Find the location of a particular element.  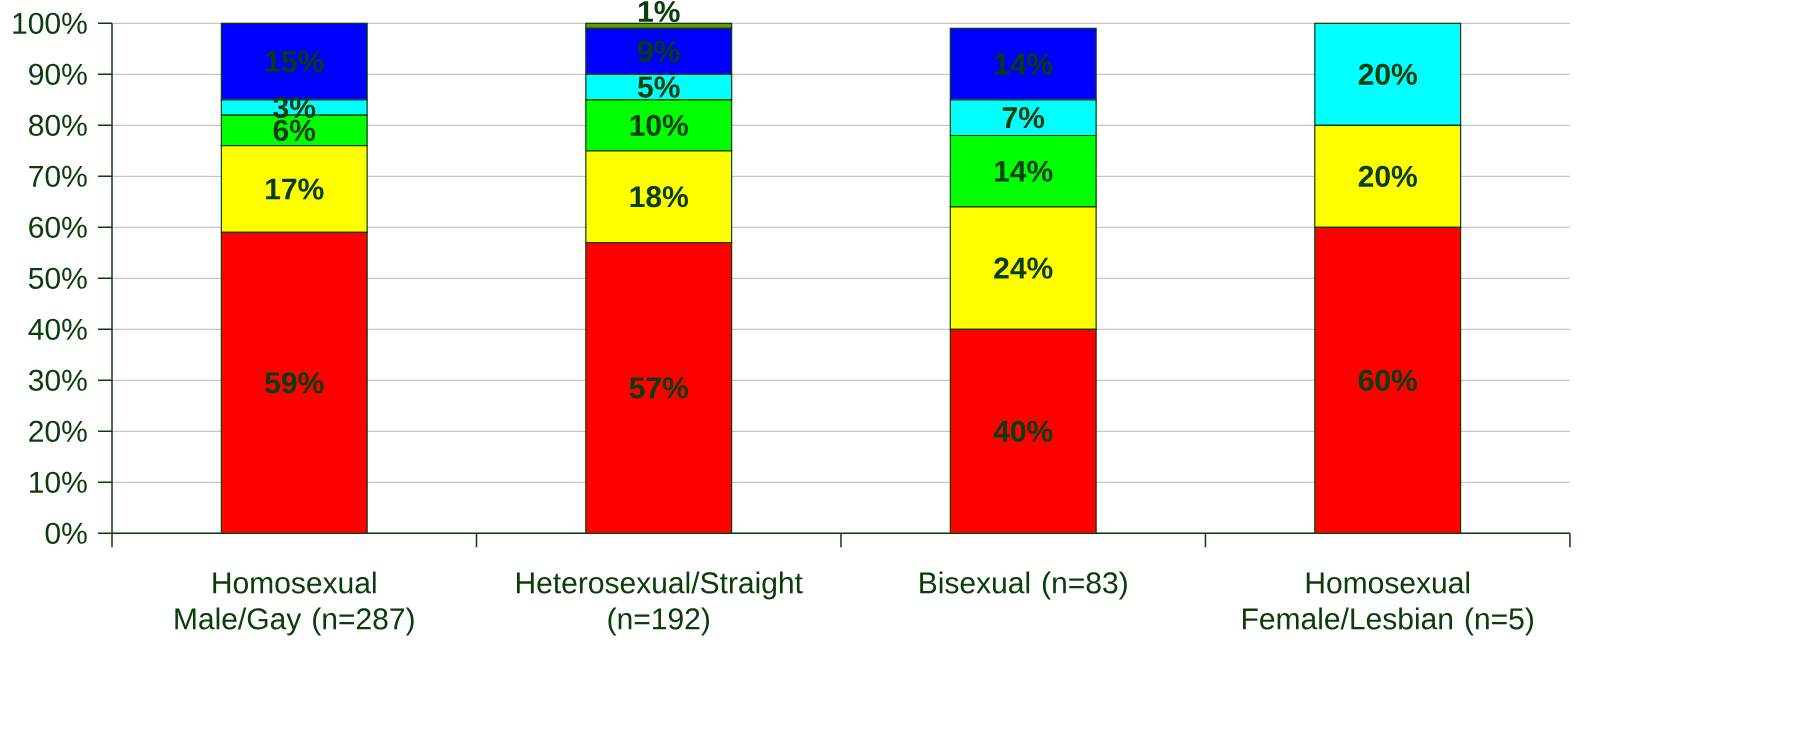

y-tick-label: 40% is located at coordinates (57, 329).